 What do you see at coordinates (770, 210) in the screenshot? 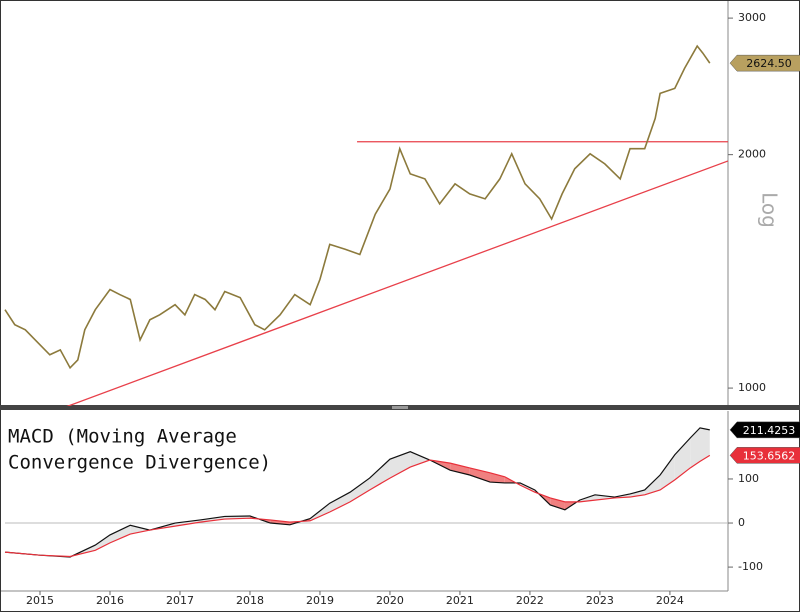
I see `y-axis-label: Log` at bounding box center [770, 210].